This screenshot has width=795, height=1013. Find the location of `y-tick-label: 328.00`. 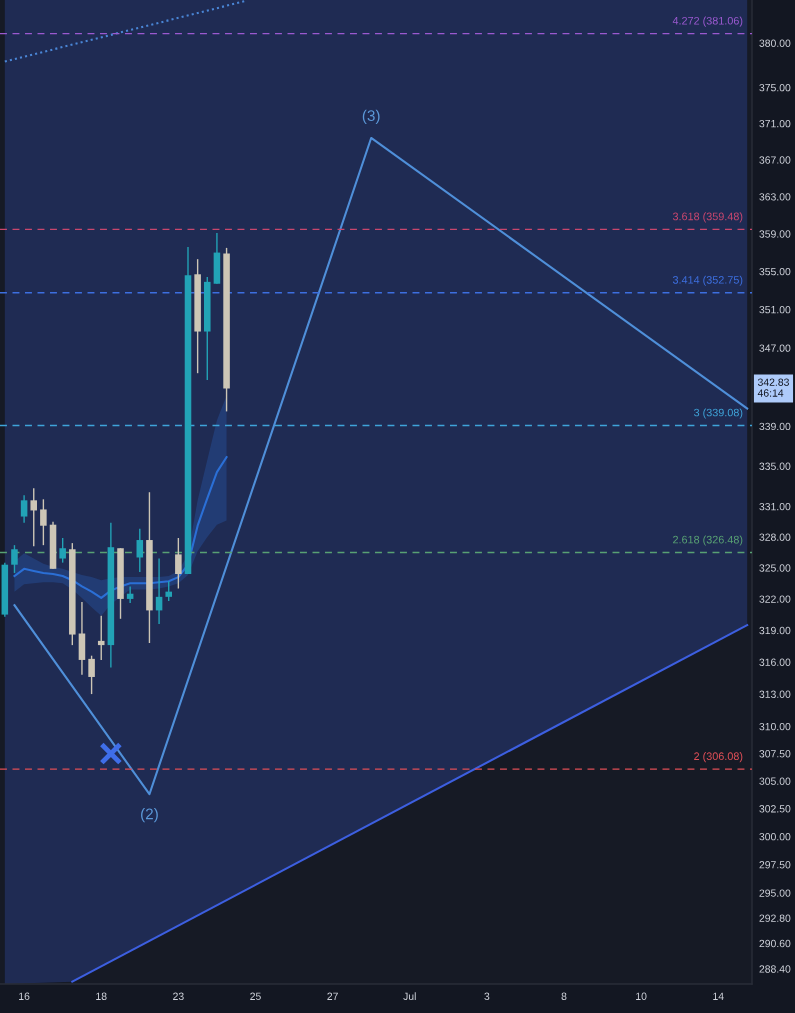

y-tick-label: 328.00 is located at coordinates (775, 537).